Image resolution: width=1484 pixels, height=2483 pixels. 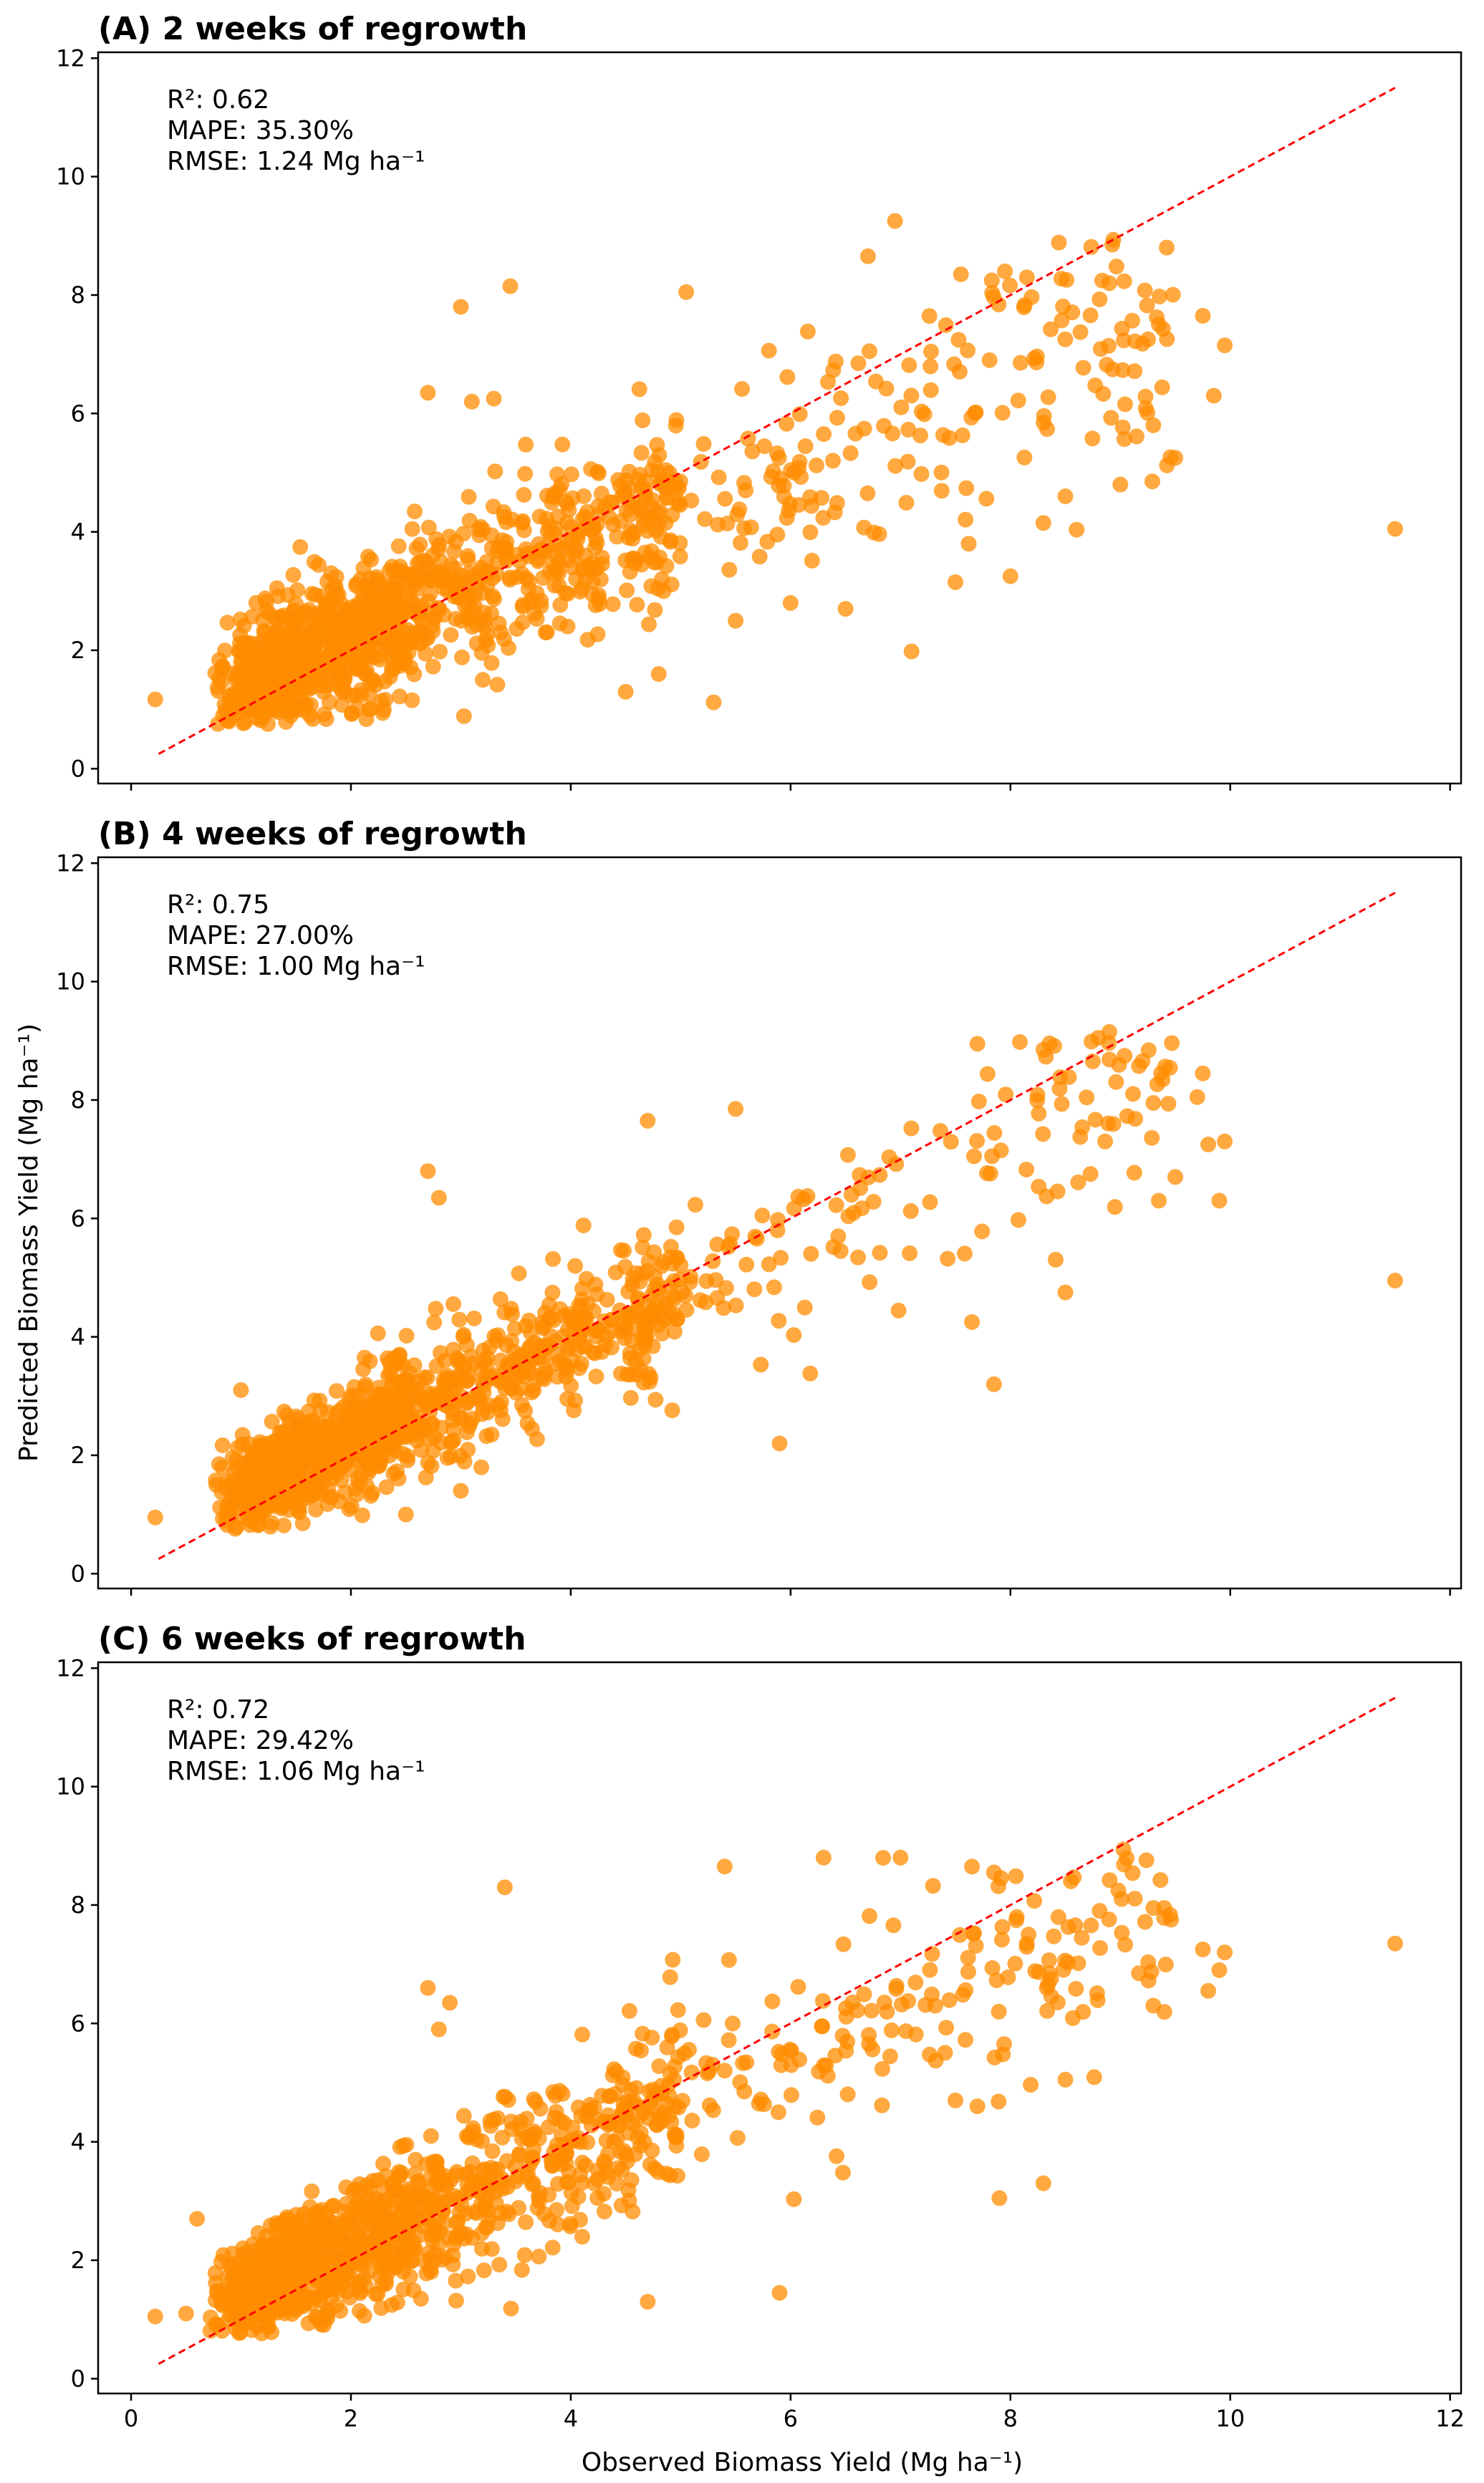 I want to click on y-tick-label: 2, so click(x=78, y=2260).